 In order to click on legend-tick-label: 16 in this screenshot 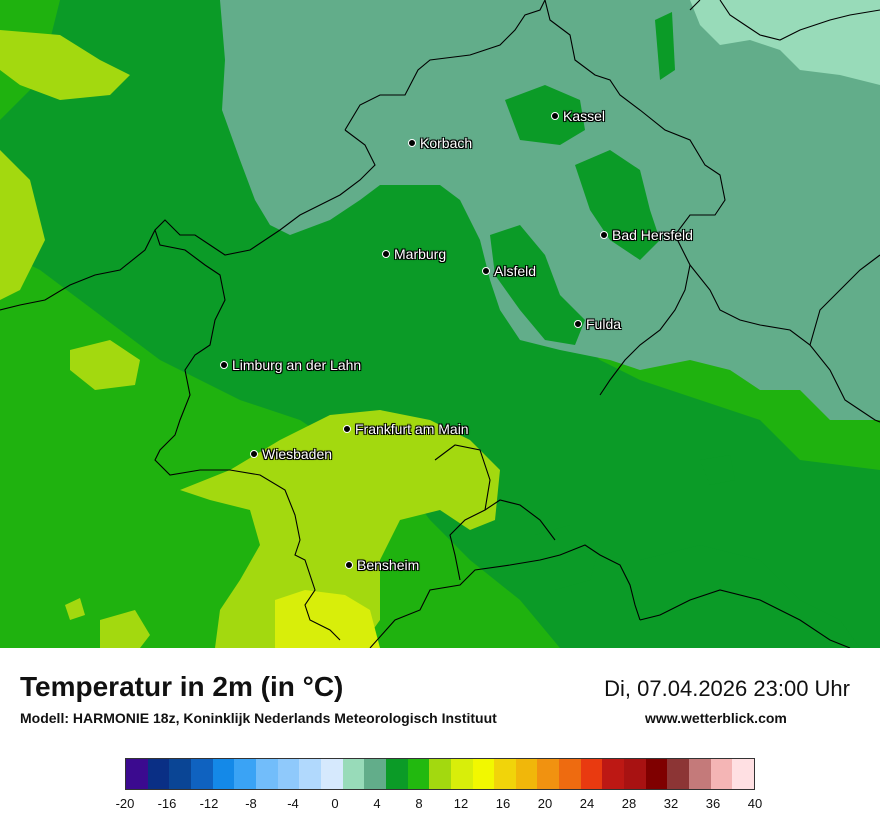, I will do `click(503, 803)`.